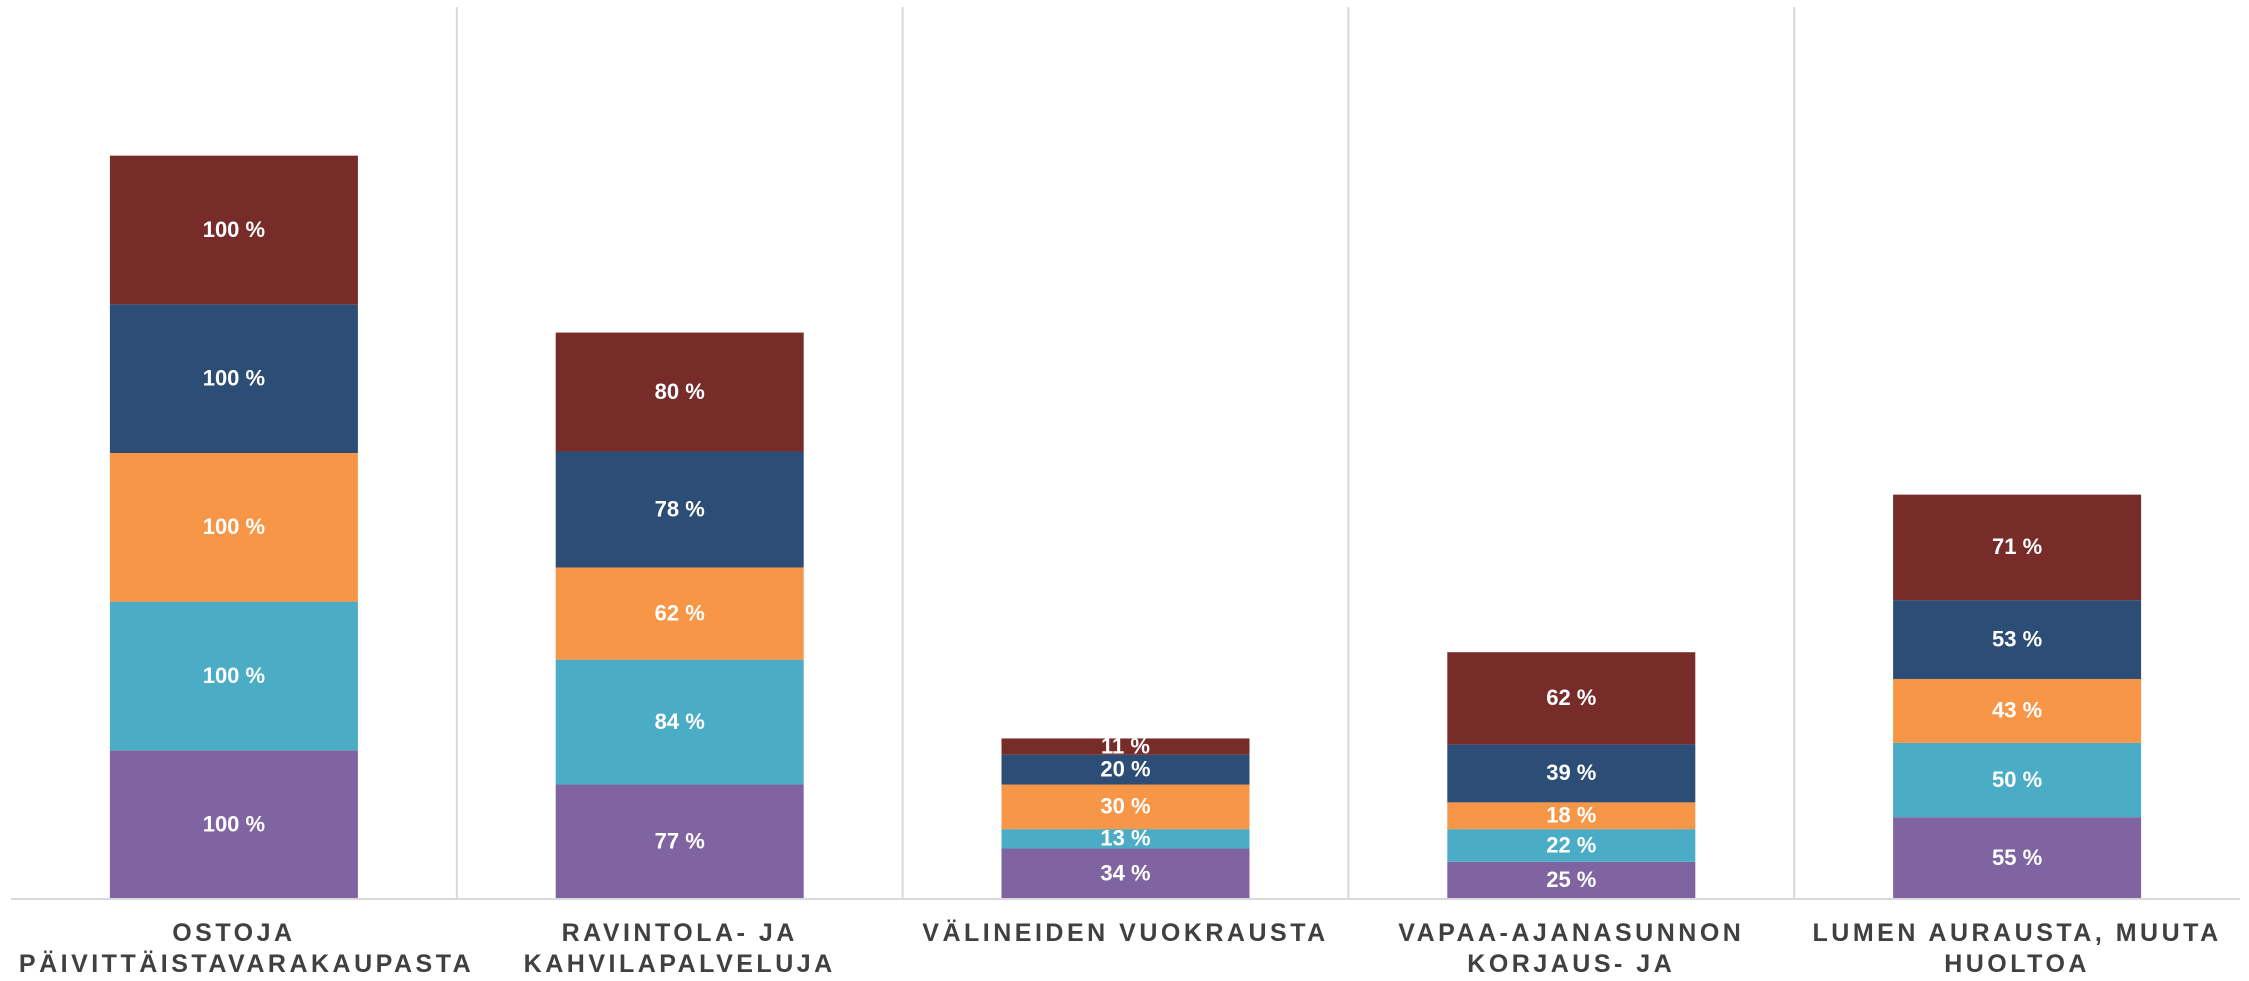 This screenshot has height=981, width=2249. I want to click on data-label: 39 %, so click(1571, 772).